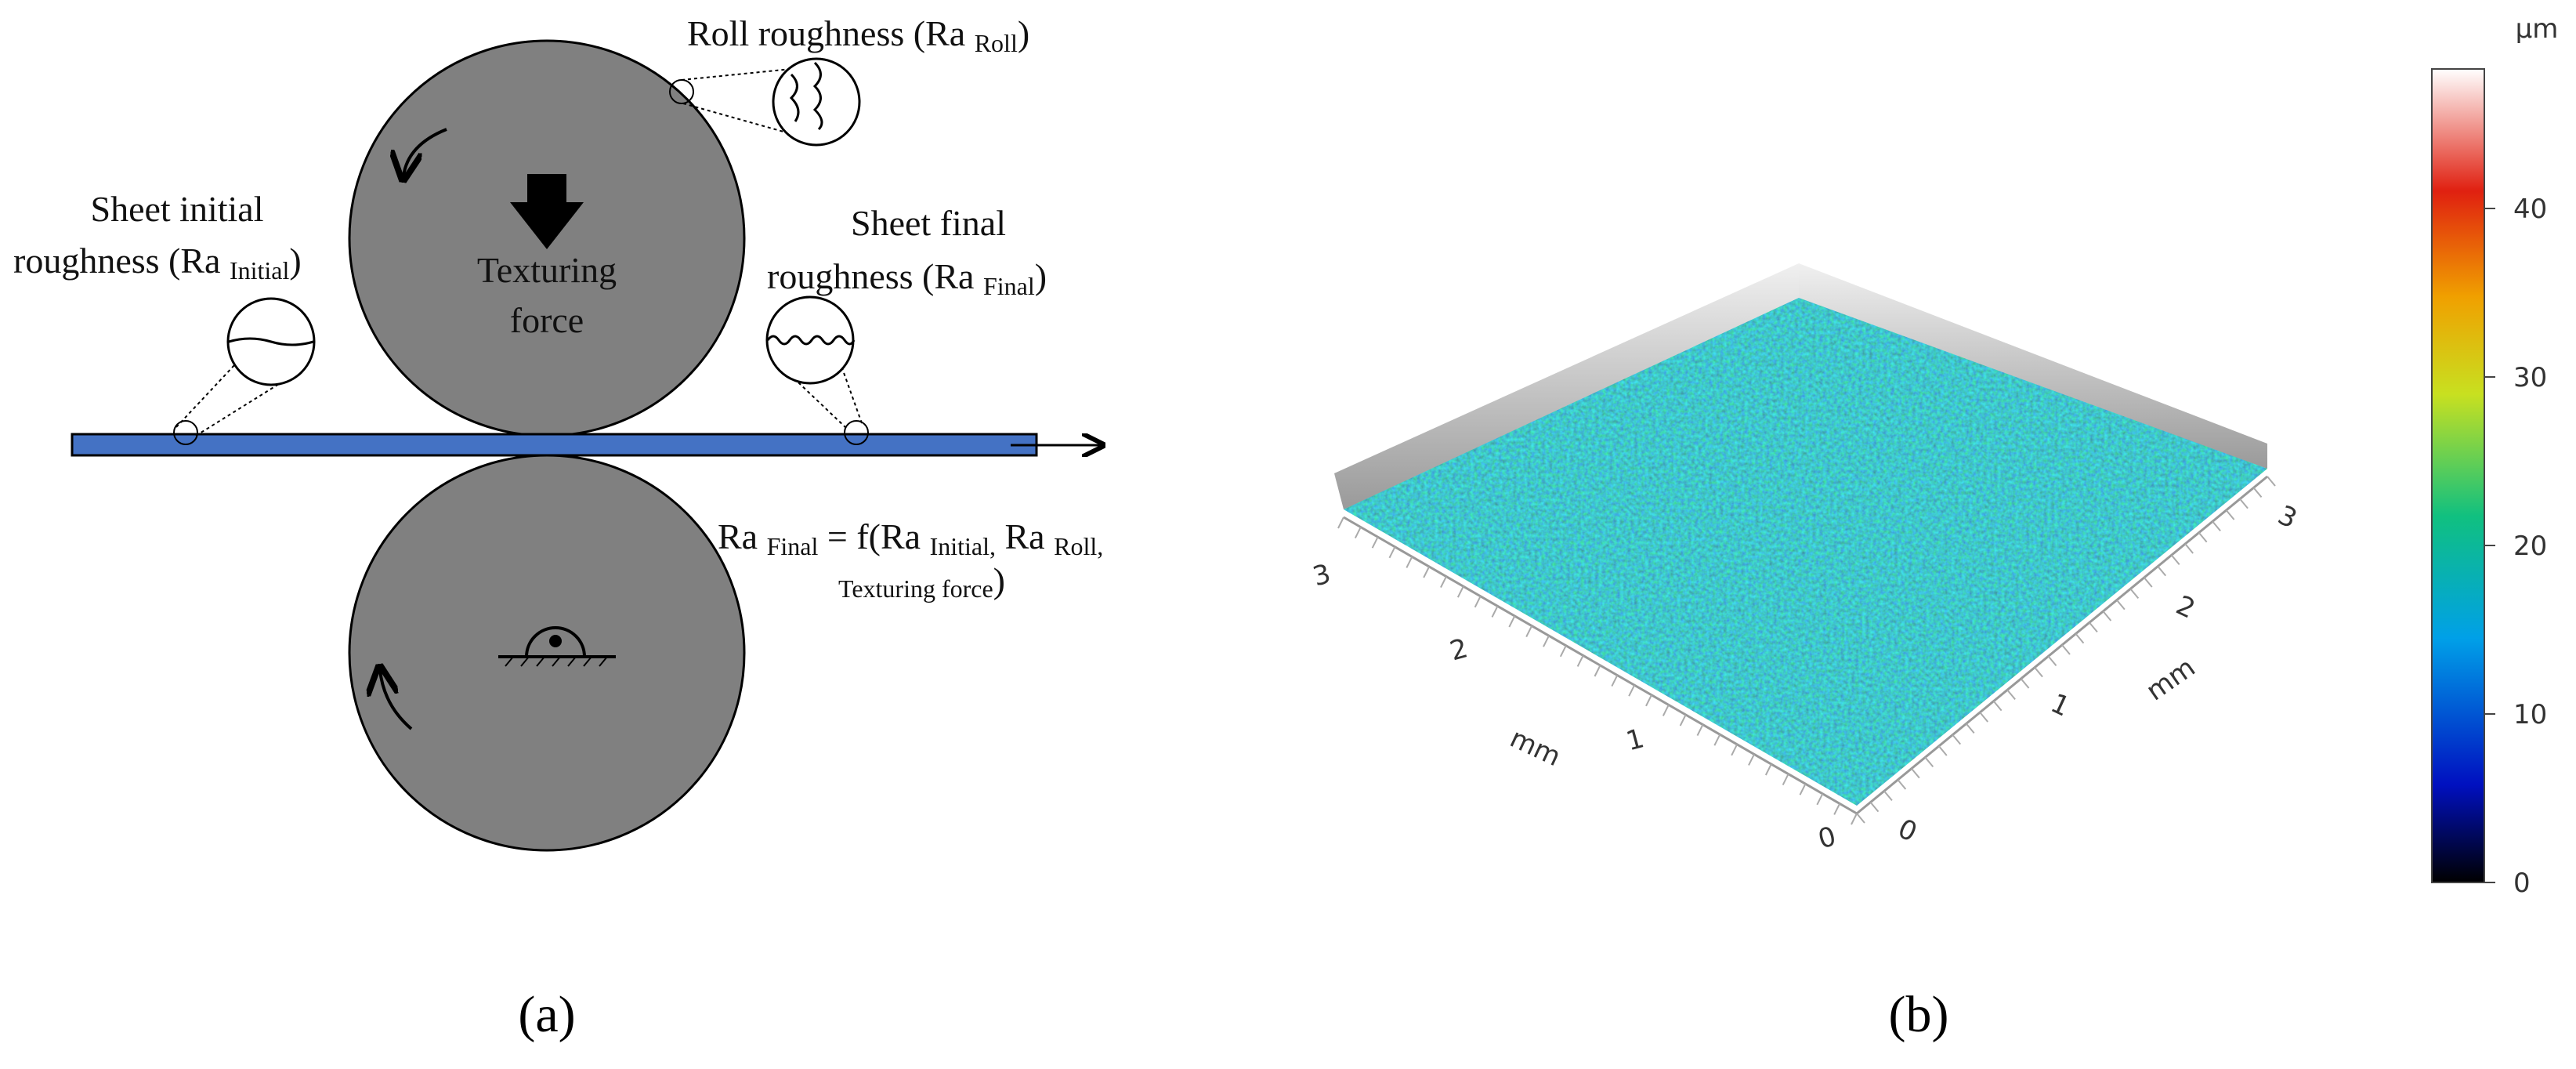 This screenshot has width=2576, height=1069. Describe the element at coordinates (176, 209) in the screenshot. I see `initial-label: Sheet initial` at that location.